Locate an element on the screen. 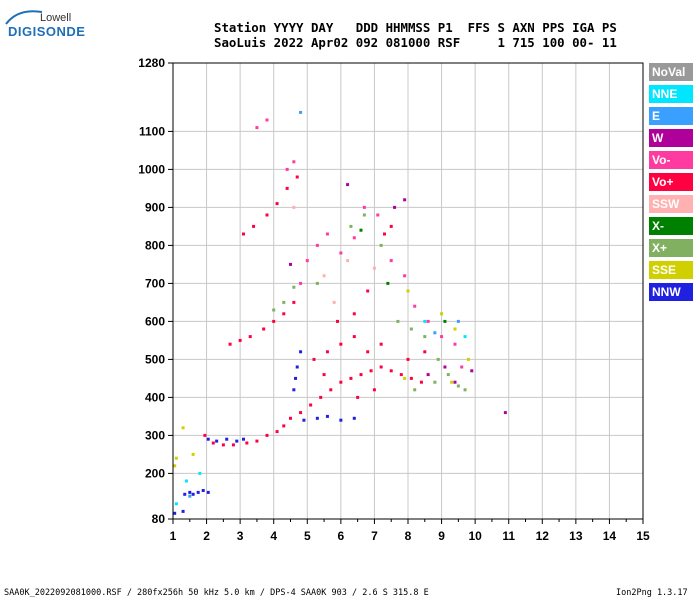 This screenshot has height=600, width=700. x-tick-label: 6 is located at coordinates (341, 536).